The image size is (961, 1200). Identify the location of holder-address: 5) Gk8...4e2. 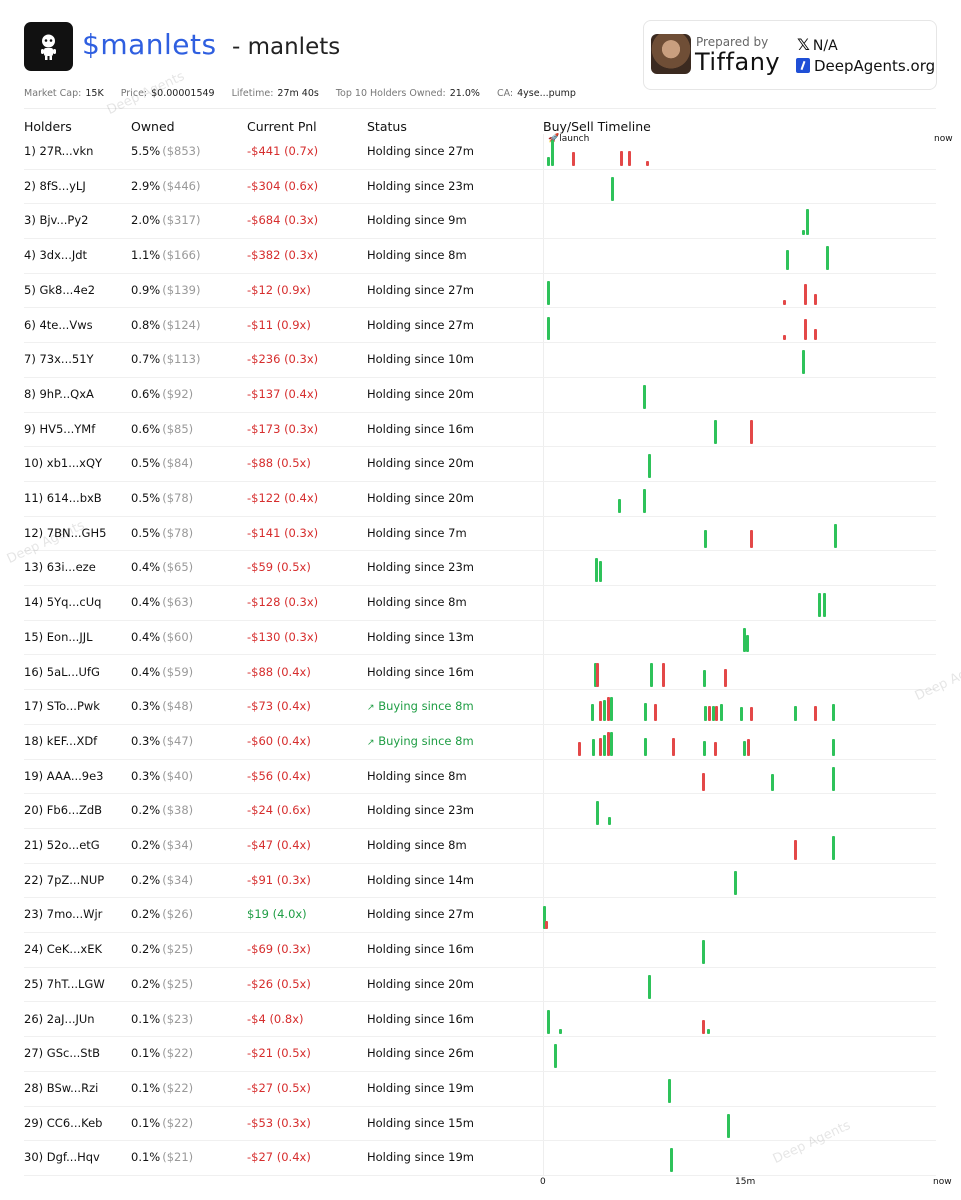
(59, 290).